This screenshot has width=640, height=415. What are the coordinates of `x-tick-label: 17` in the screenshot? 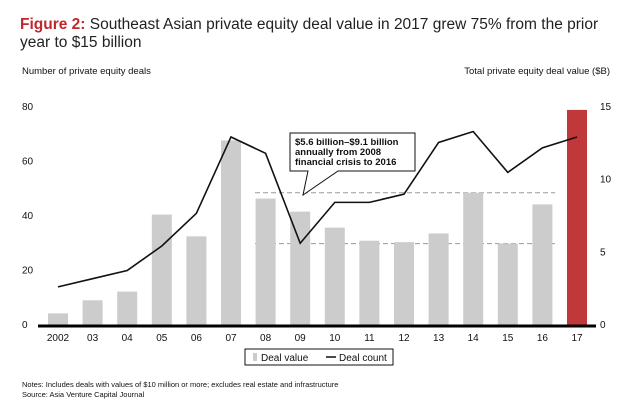 It's located at (577, 338).